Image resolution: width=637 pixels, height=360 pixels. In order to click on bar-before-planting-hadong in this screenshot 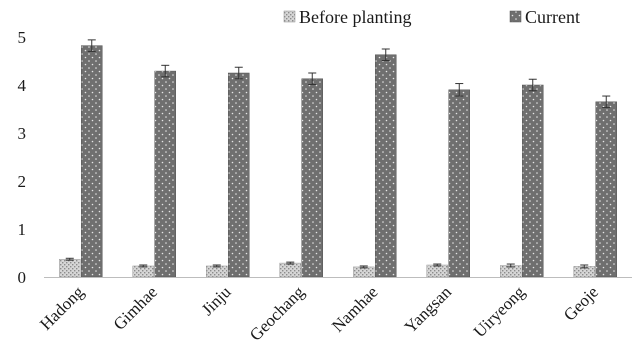, I will do `click(70, 268)`.